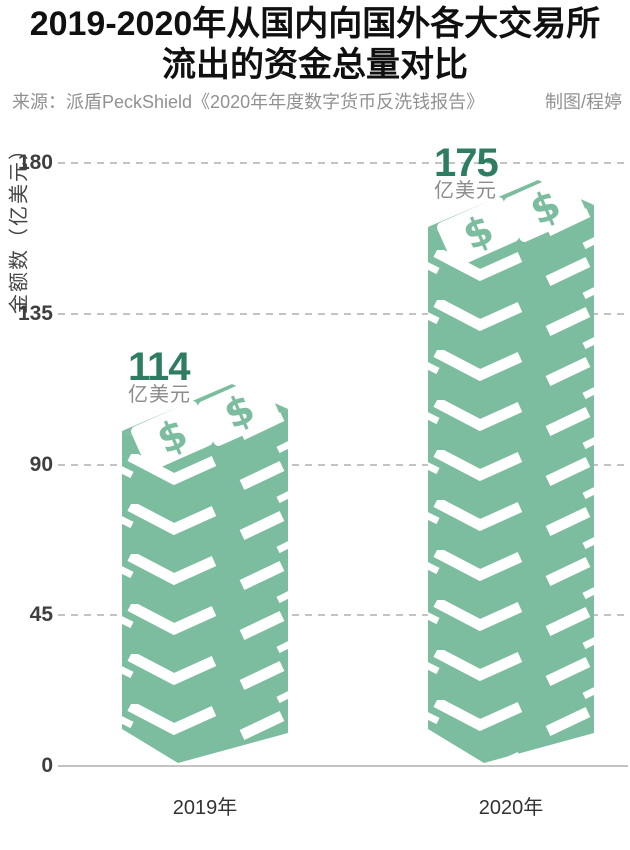 The image size is (630, 850). What do you see at coordinates (315, 65) in the screenshot?
I see `title-line-2: 流出的资金总量对比` at bounding box center [315, 65].